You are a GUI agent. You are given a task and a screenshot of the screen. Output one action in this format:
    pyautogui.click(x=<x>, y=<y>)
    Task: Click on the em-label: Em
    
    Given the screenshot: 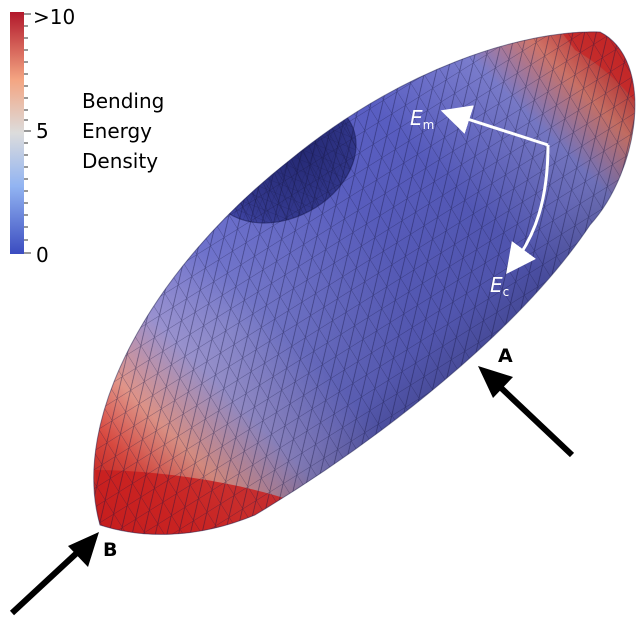 What is the action you would take?
    pyautogui.click(x=422, y=119)
    